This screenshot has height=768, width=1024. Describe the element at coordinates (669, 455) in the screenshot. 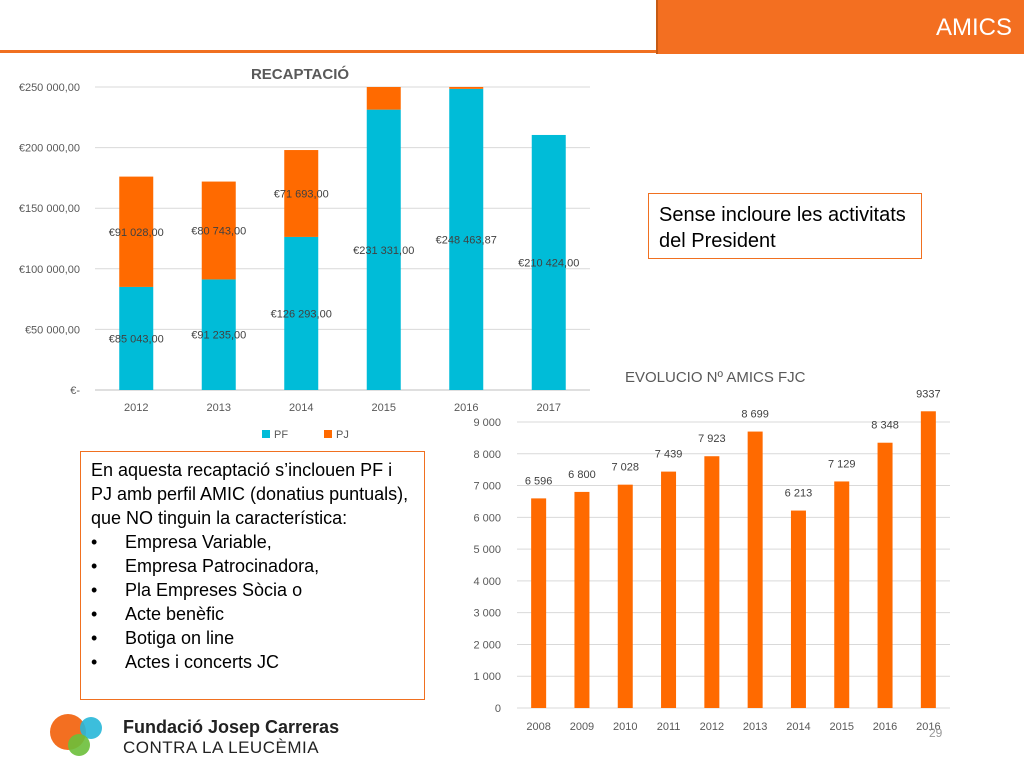

I see `data-label: 7 439` at that location.